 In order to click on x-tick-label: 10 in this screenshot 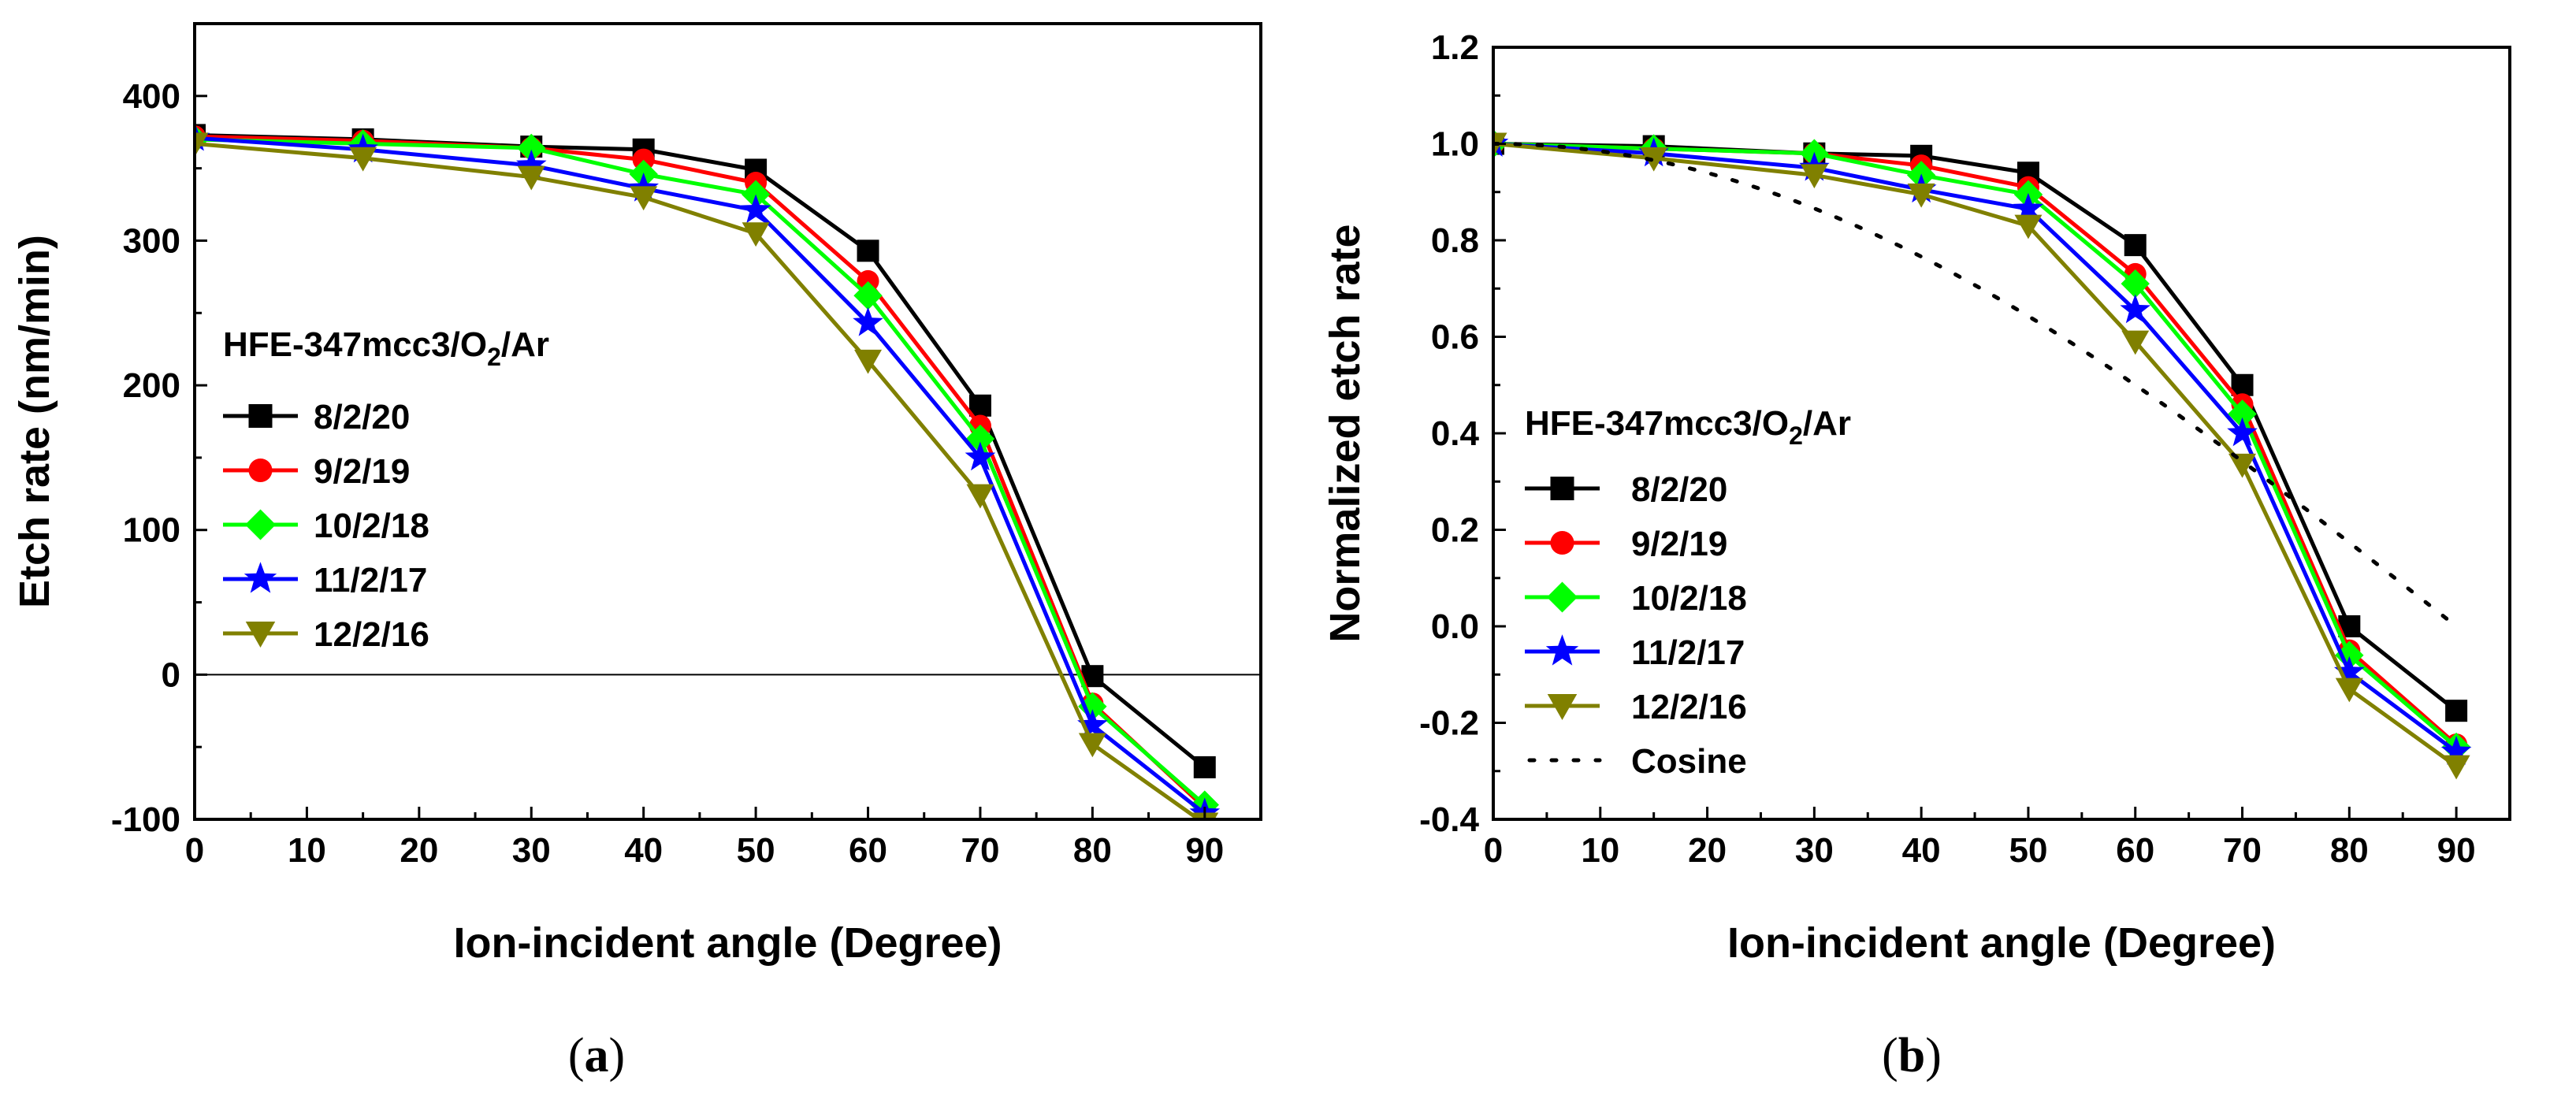, I will do `click(1600, 851)`.